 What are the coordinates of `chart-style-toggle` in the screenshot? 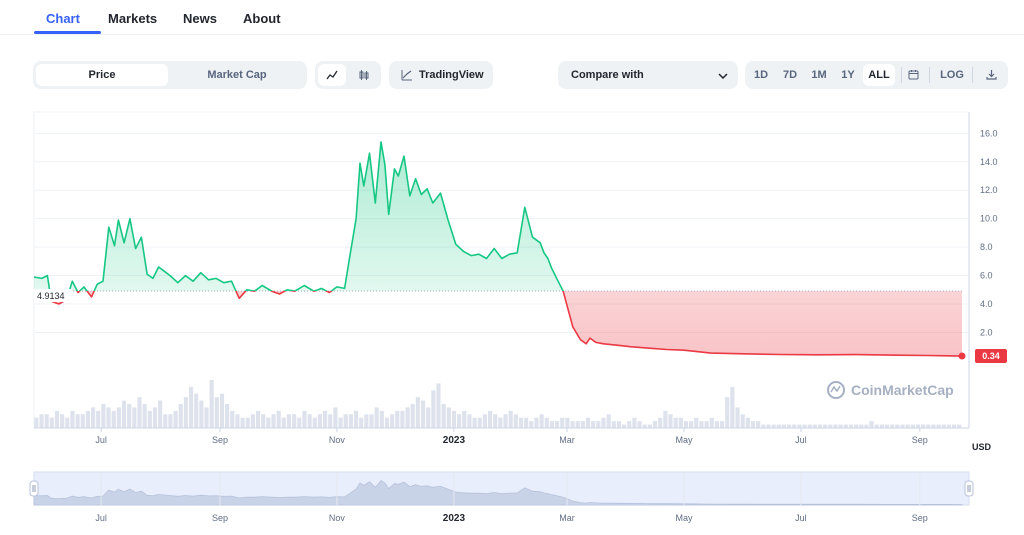 It's located at (348, 75).